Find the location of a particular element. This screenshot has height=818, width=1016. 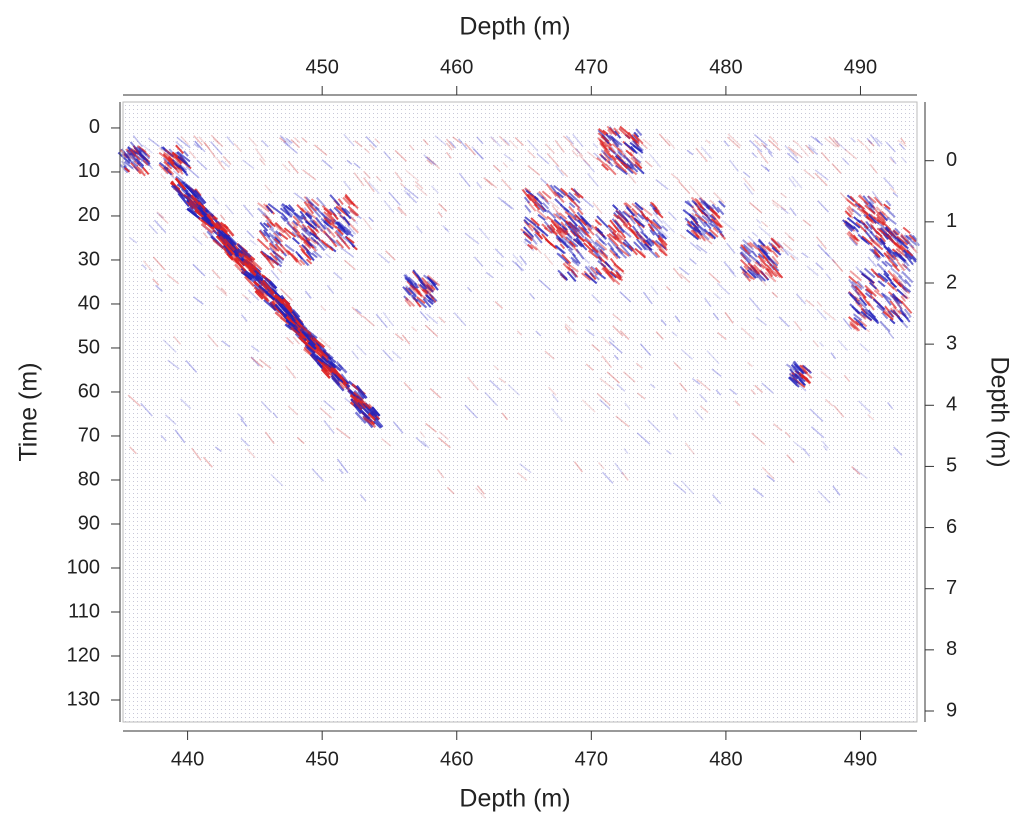

y2-tick-label: 5 is located at coordinates (951, 466).